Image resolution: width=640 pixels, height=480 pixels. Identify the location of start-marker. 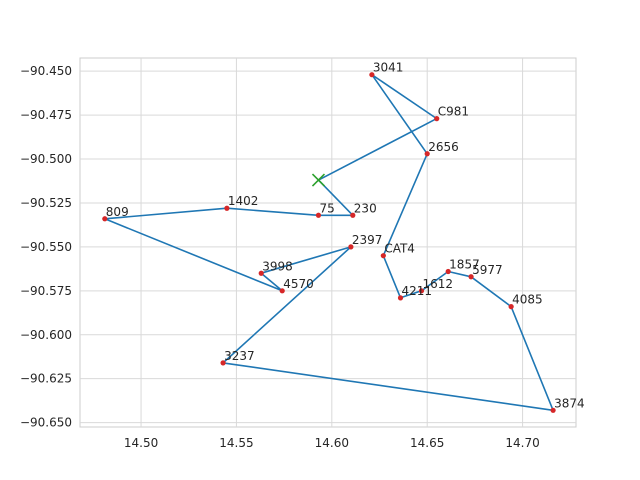
(318, 180).